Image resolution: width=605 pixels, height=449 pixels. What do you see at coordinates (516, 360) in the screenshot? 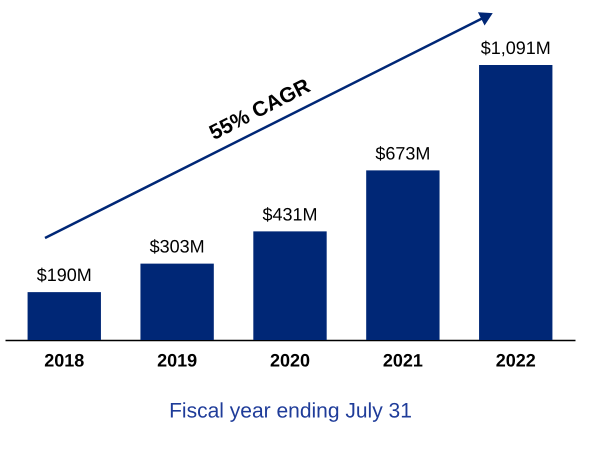
I see `x-tick-label: 2022` at bounding box center [516, 360].